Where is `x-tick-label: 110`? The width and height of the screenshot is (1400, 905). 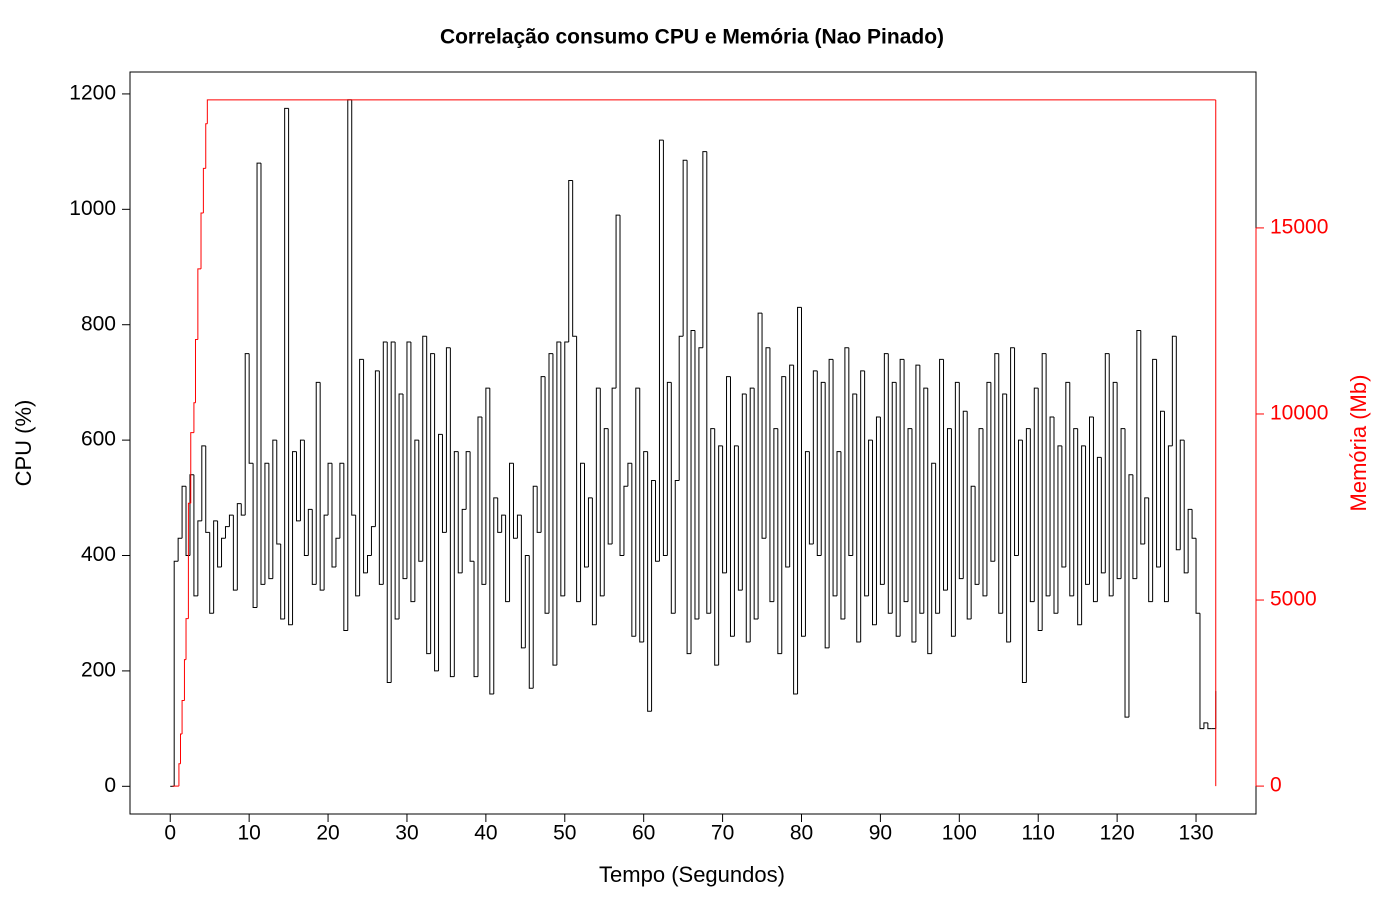
x-tick-label: 110 is located at coordinates (1037, 833).